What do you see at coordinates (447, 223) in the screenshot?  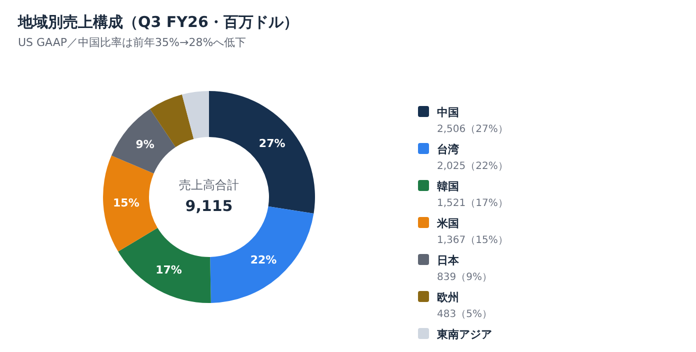 I see `legend-label: 米国` at bounding box center [447, 223].